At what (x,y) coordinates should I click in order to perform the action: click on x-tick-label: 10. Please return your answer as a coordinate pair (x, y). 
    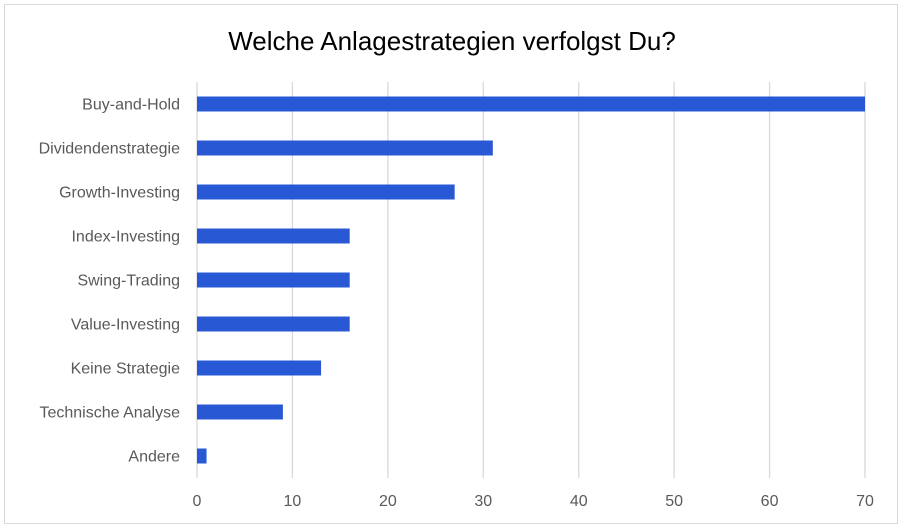
    Looking at the image, I should click on (293, 501).